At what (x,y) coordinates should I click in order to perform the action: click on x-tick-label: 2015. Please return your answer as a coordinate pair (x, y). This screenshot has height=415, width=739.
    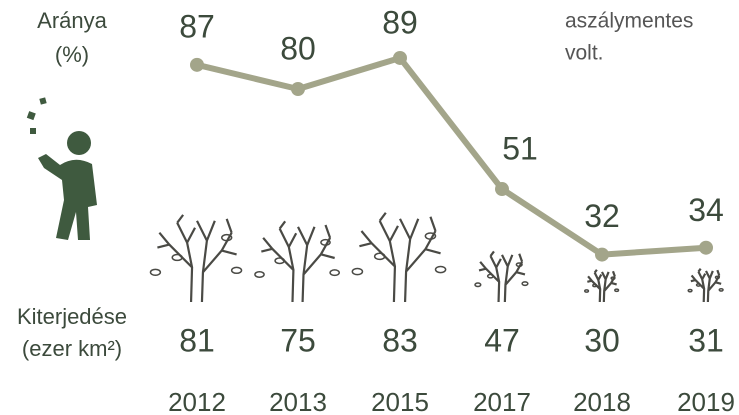
    Looking at the image, I should click on (400, 401).